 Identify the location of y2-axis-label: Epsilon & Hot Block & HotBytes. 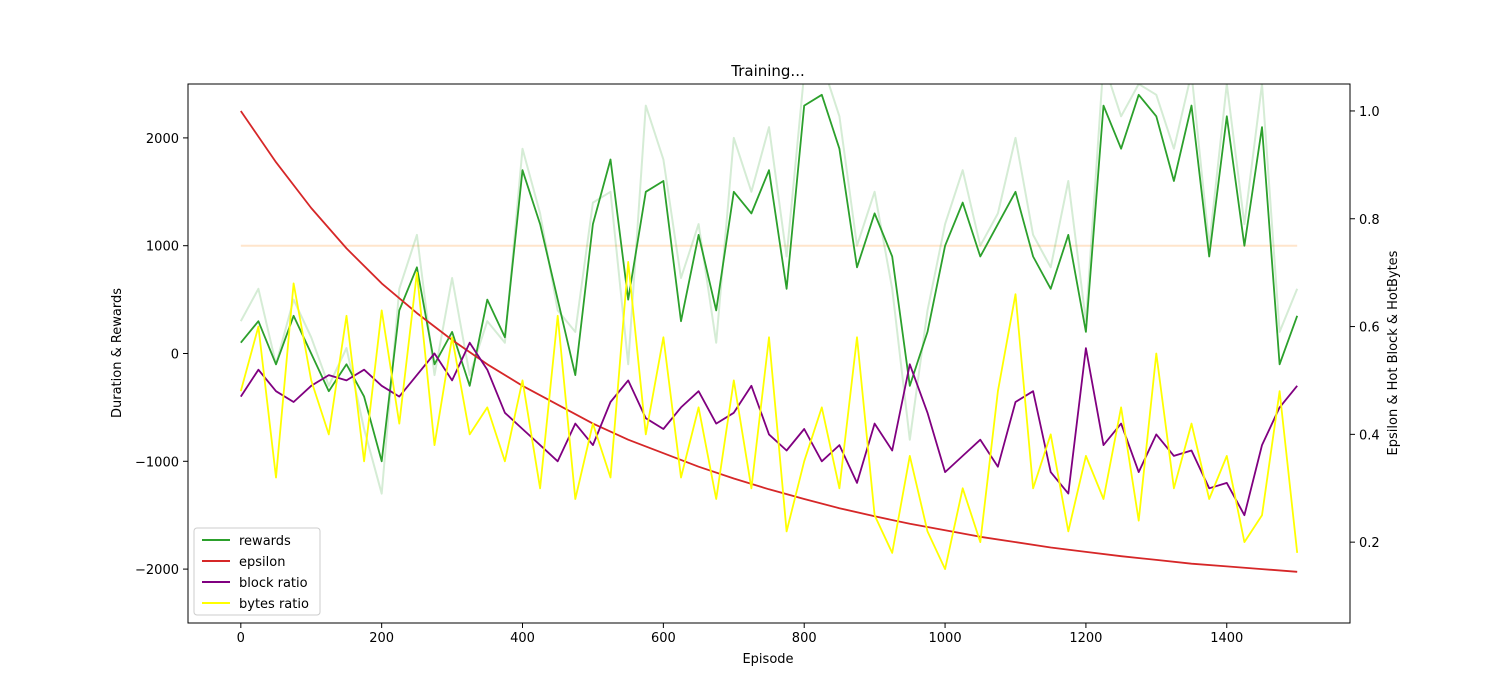
(1393, 352).